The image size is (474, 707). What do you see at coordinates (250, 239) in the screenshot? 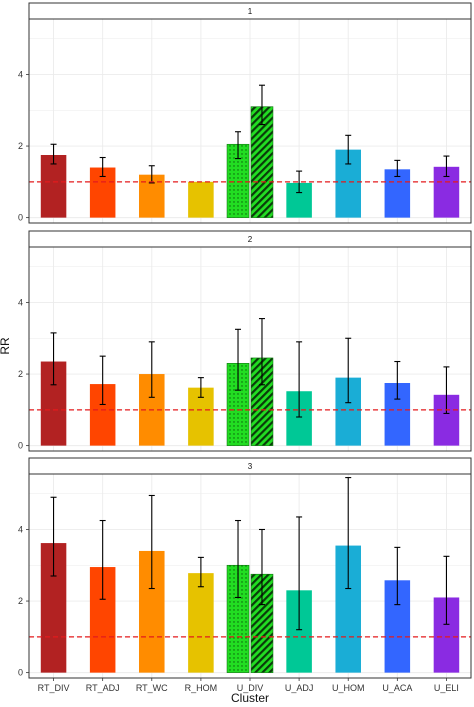
I see `facet-strip-label: 2` at bounding box center [250, 239].